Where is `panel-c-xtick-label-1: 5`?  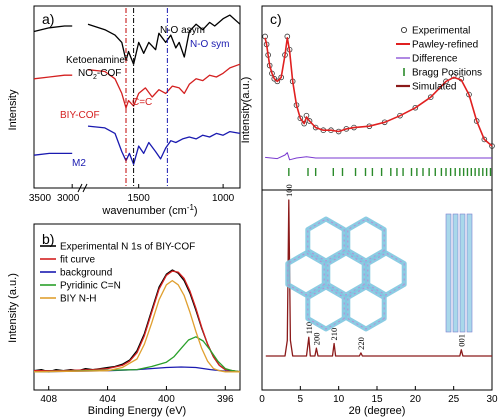
panel-c-xtick-label-1: 5 is located at coordinates (301, 399).